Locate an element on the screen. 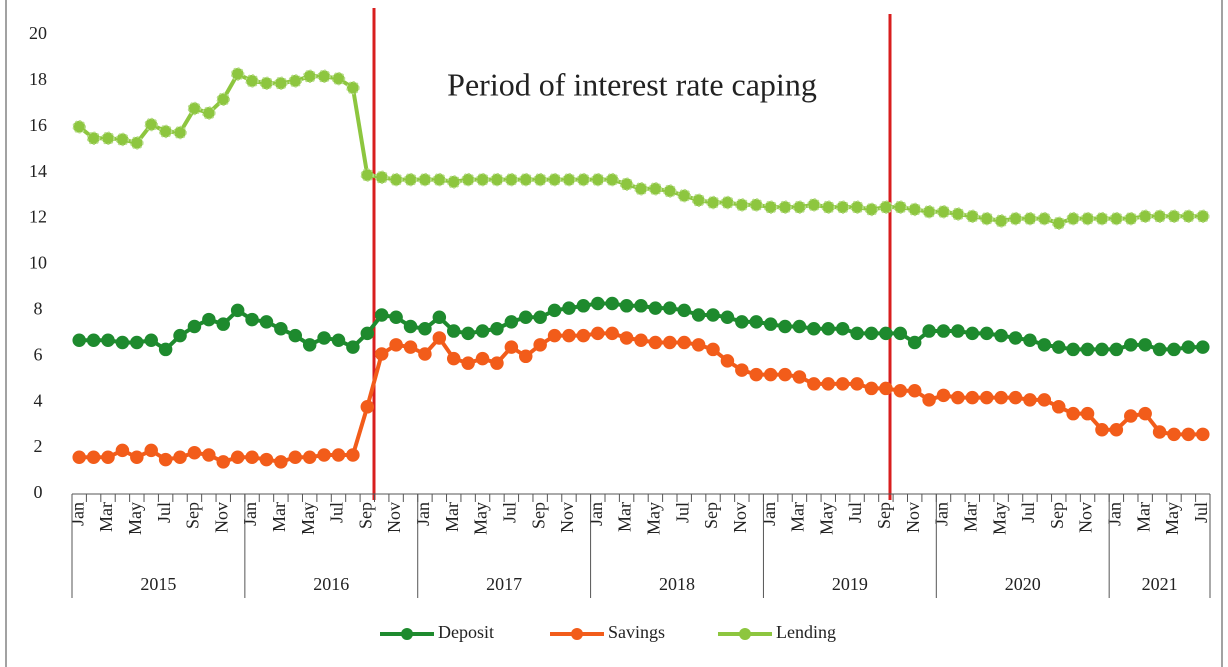  x-tick-label: Jan is located at coordinates (250, 514).